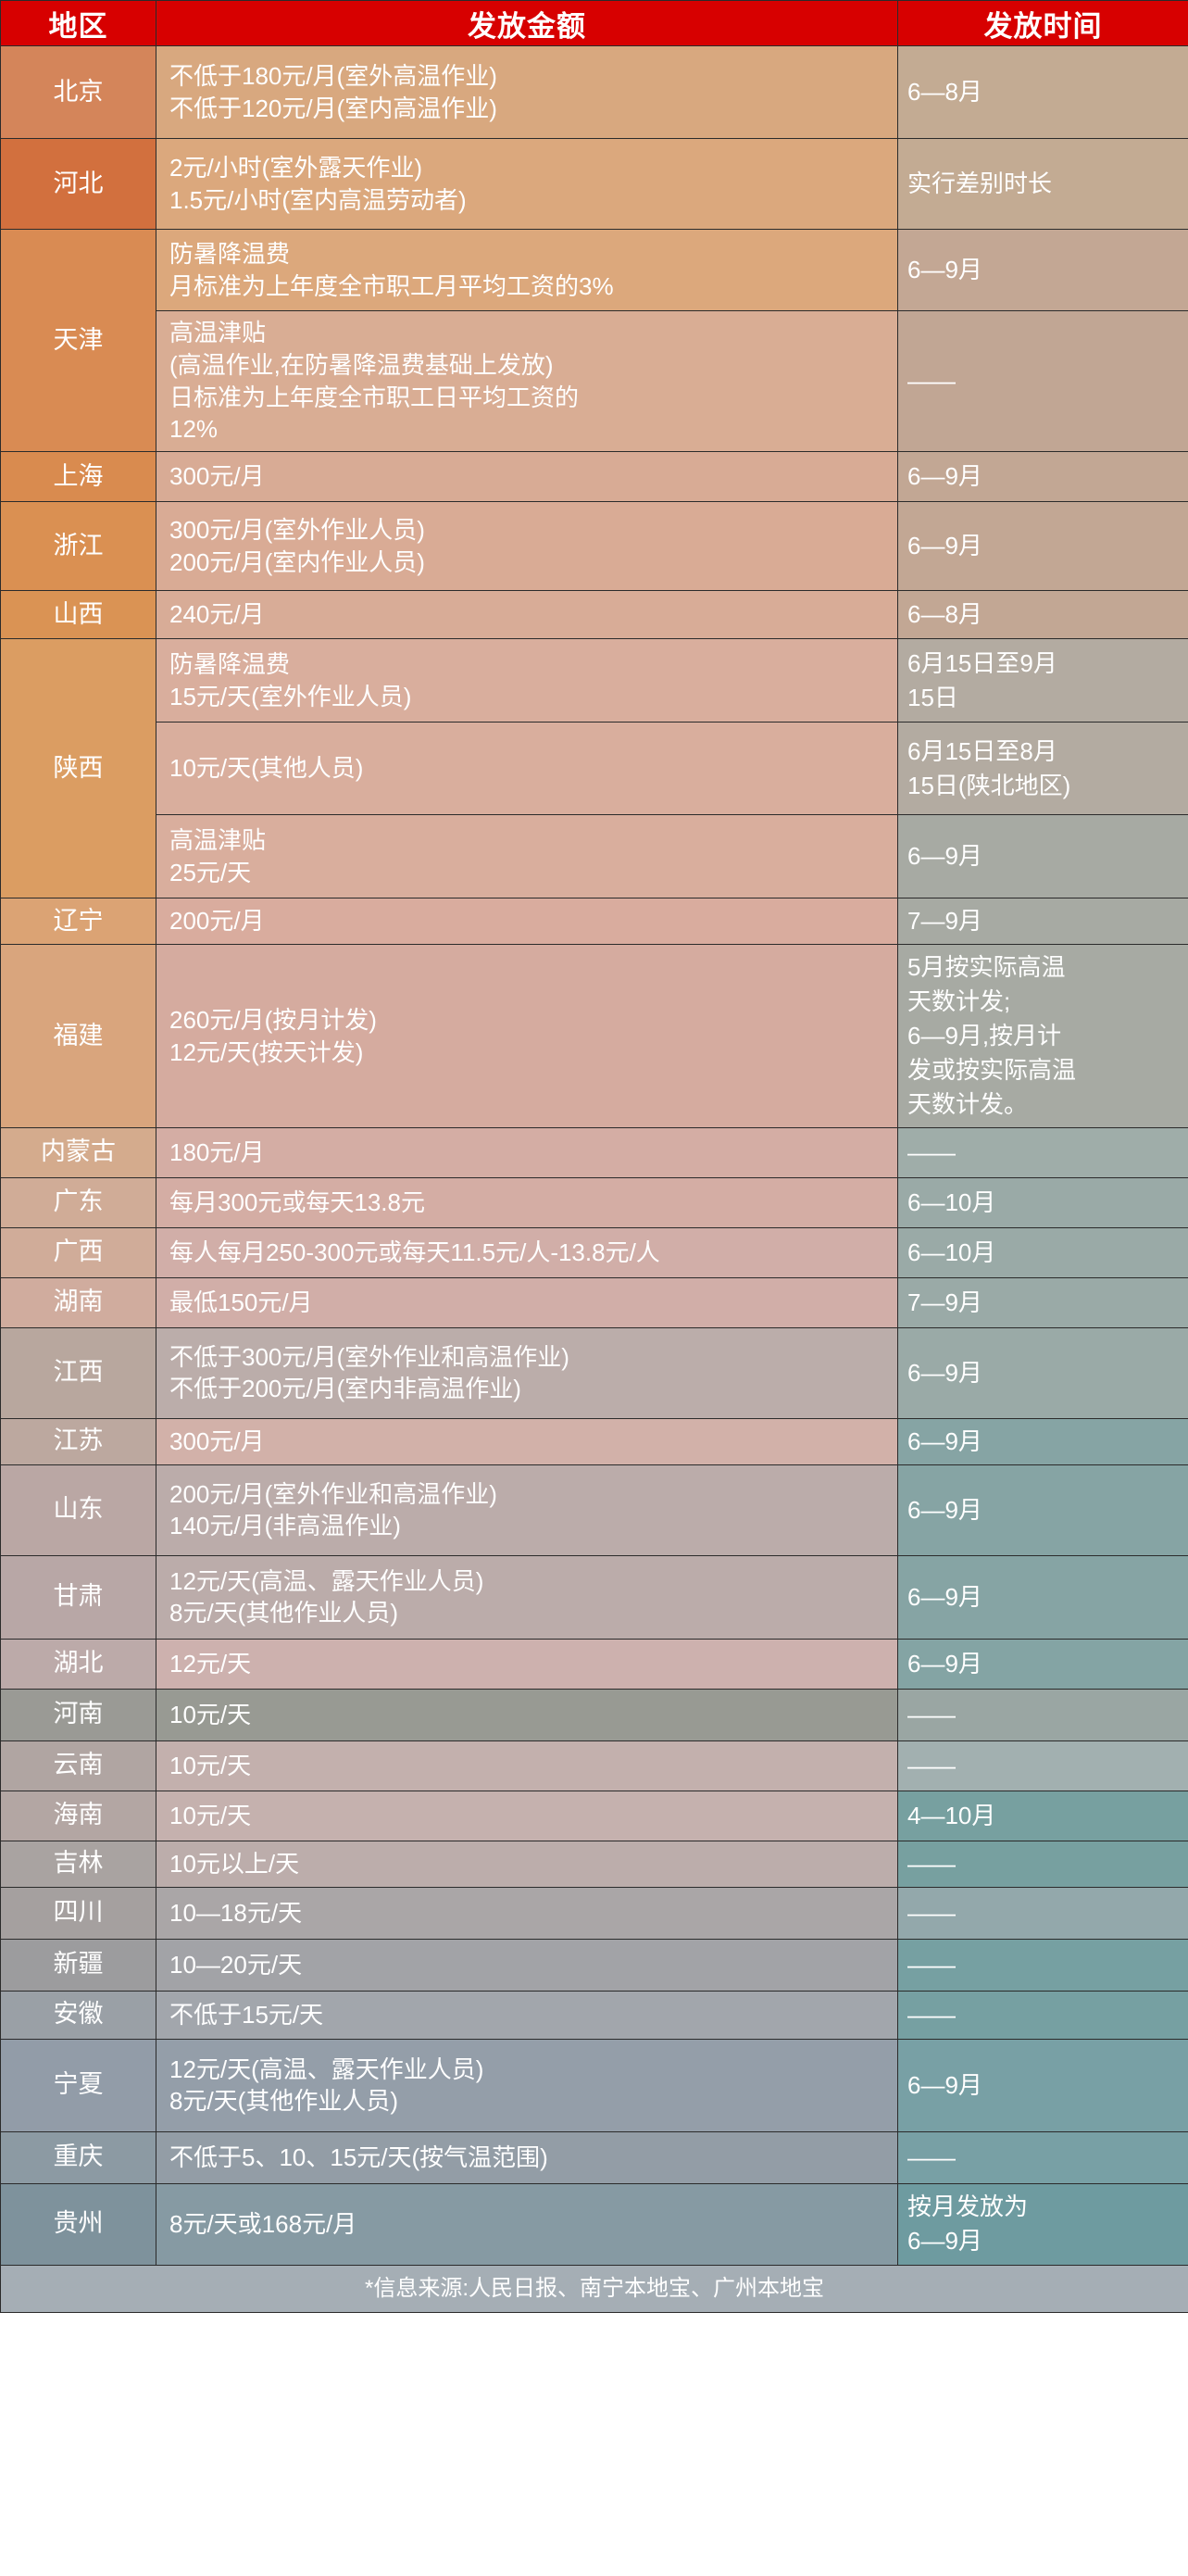 This screenshot has height=2576, width=1188. I want to click on region-cell: 福建, so click(78, 1036).